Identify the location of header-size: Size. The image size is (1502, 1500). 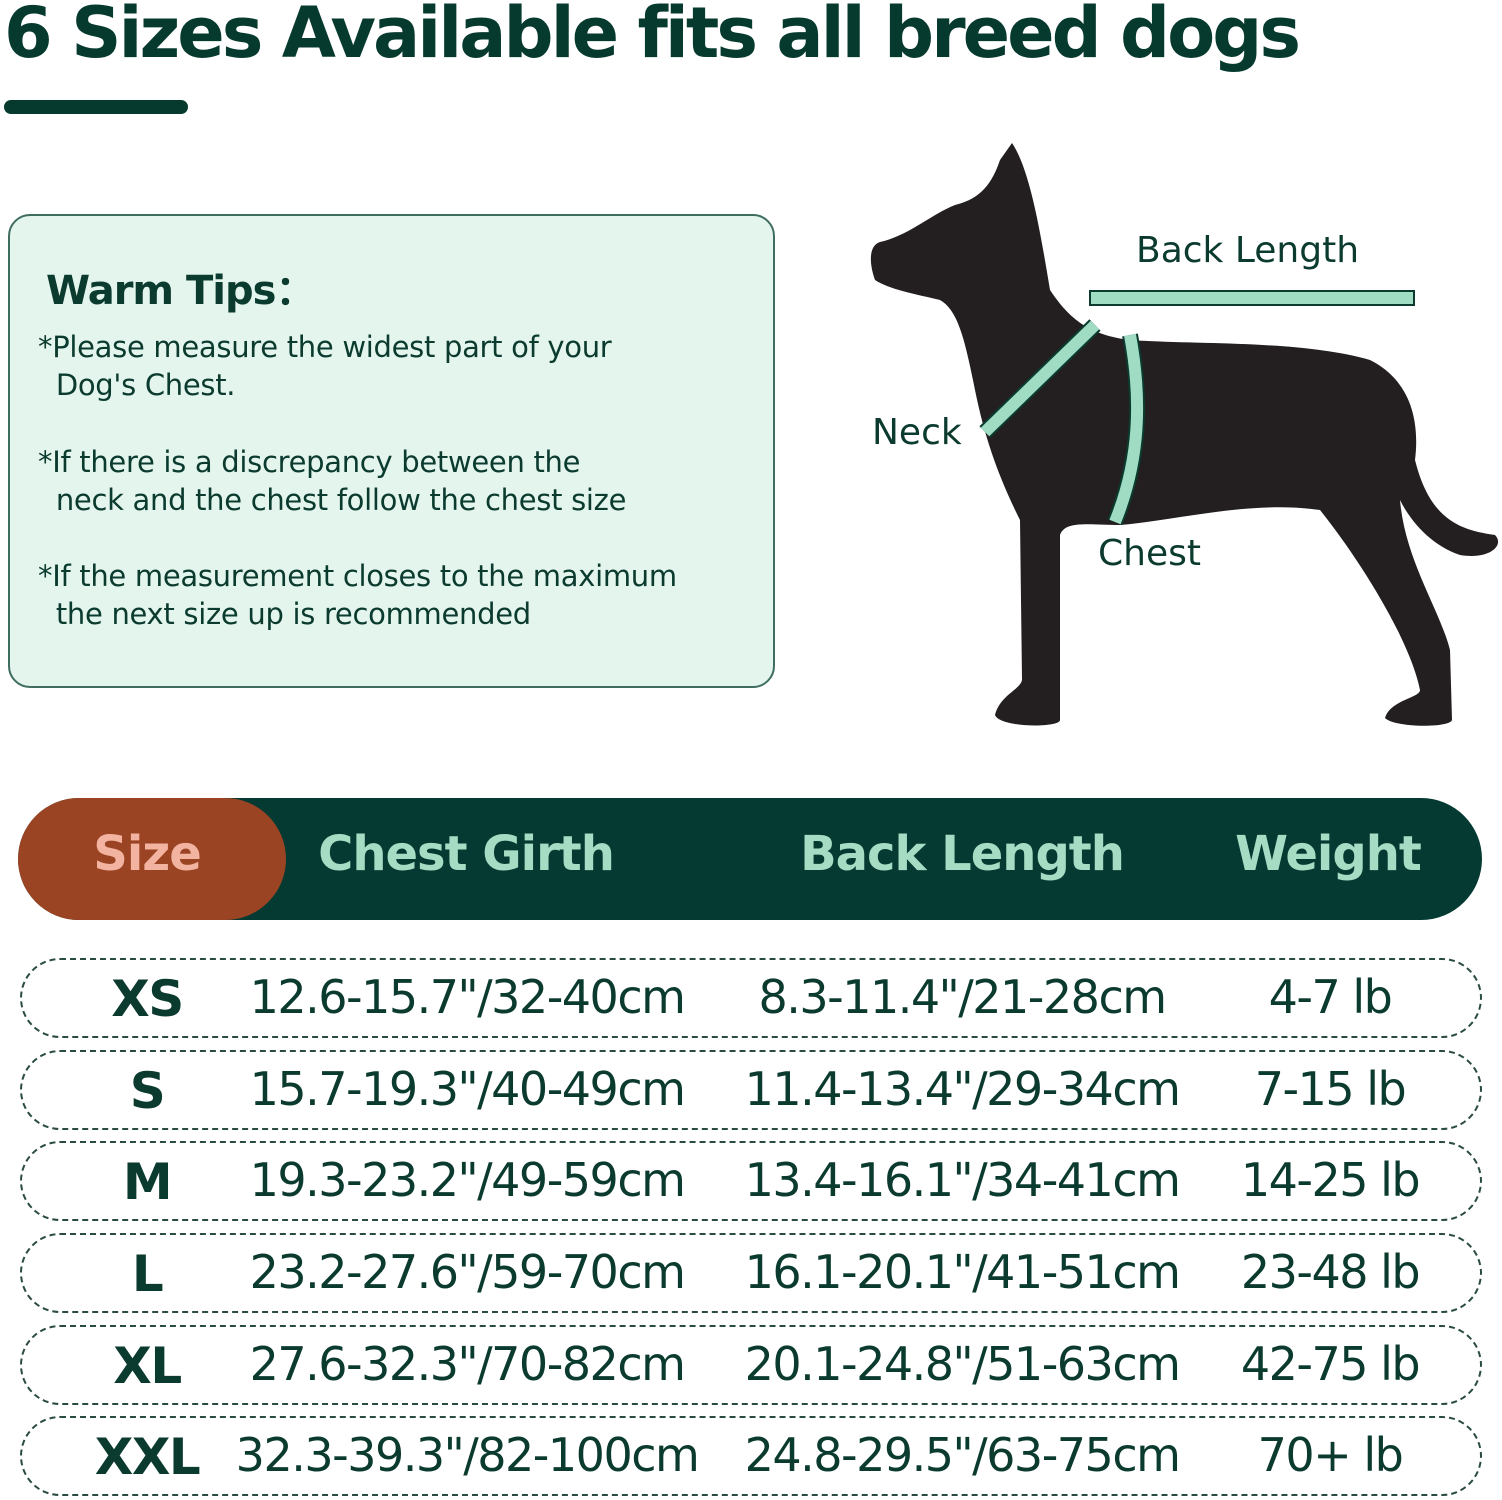
(147, 854).